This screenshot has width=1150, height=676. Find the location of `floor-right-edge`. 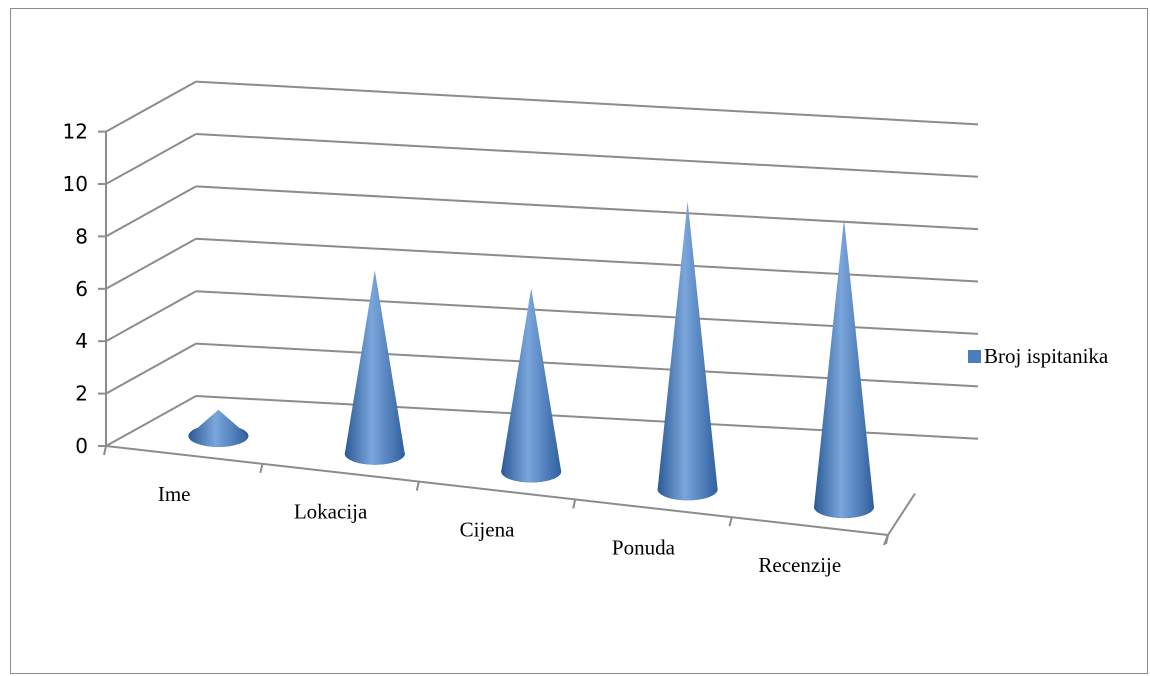

floor-right-edge is located at coordinates (901, 514).